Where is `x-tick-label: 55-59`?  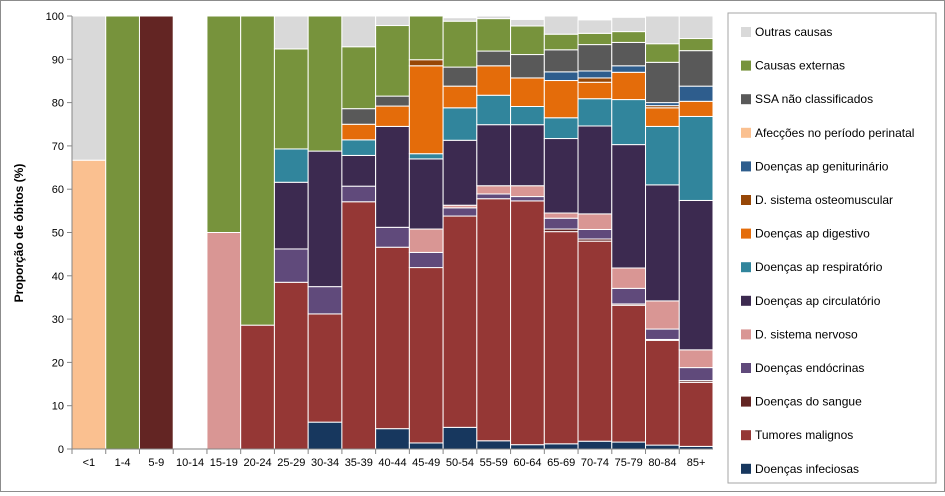 x-tick-label: 55-59 is located at coordinates (494, 463).